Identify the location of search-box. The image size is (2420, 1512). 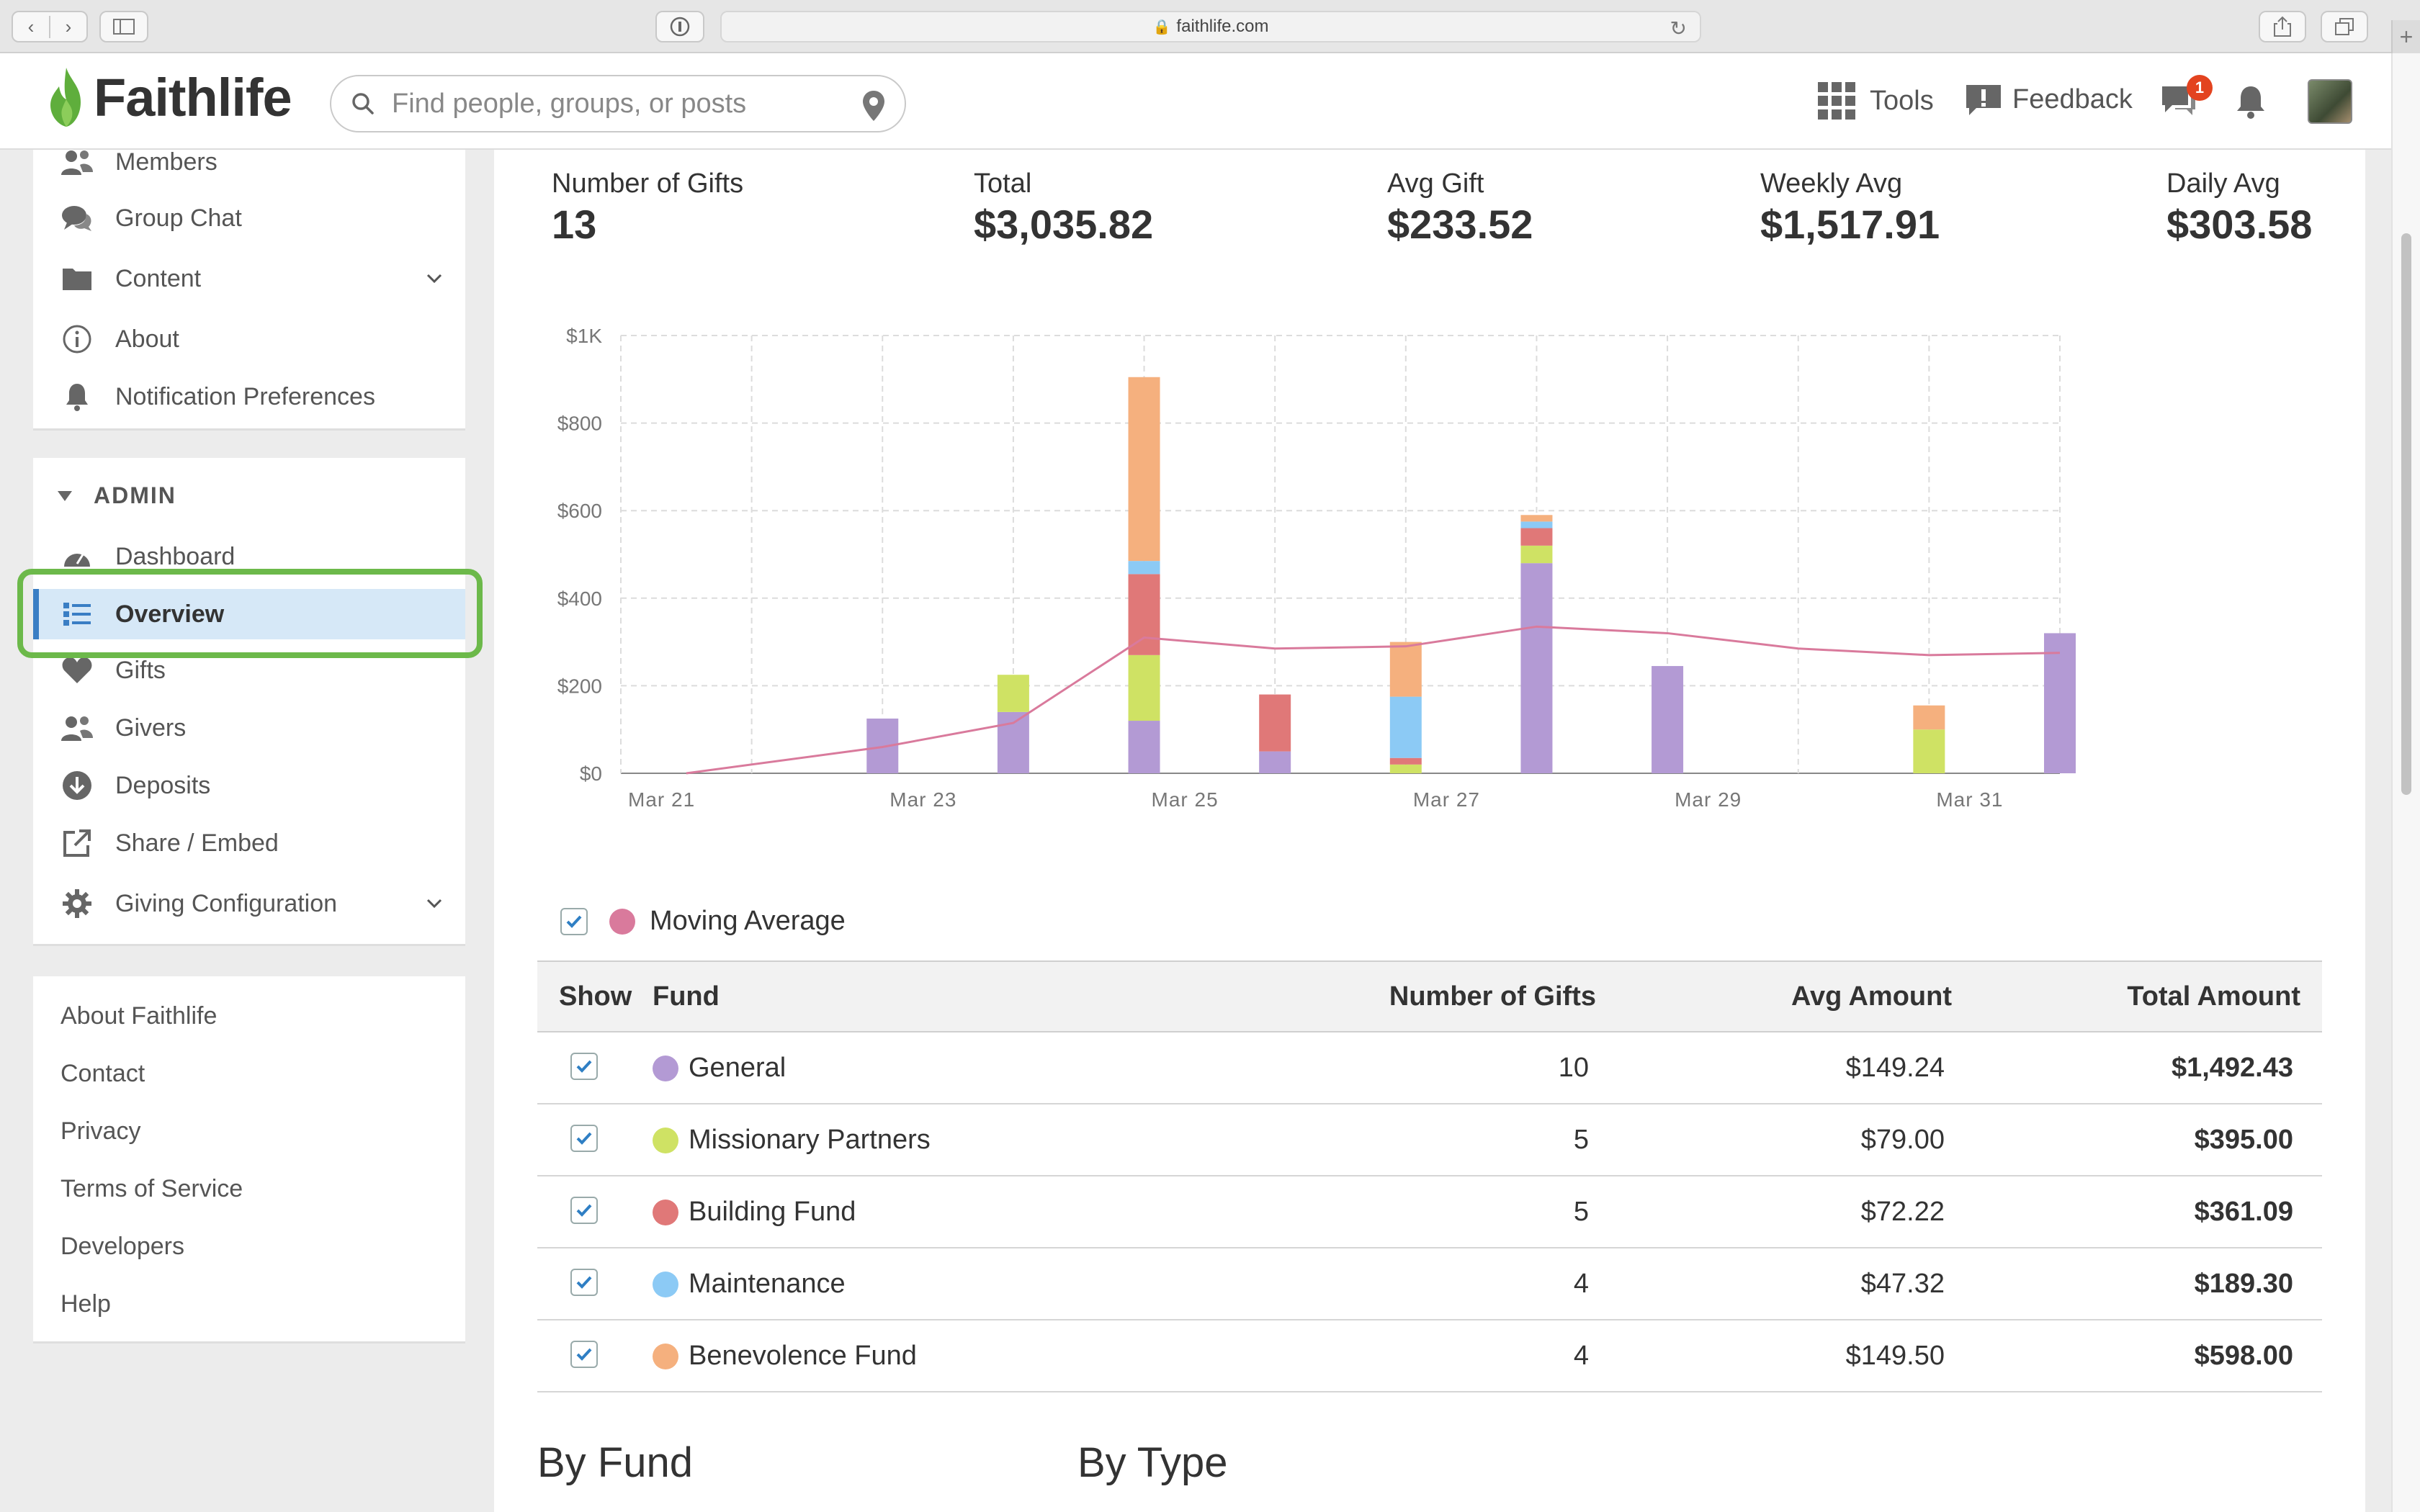
(618, 103).